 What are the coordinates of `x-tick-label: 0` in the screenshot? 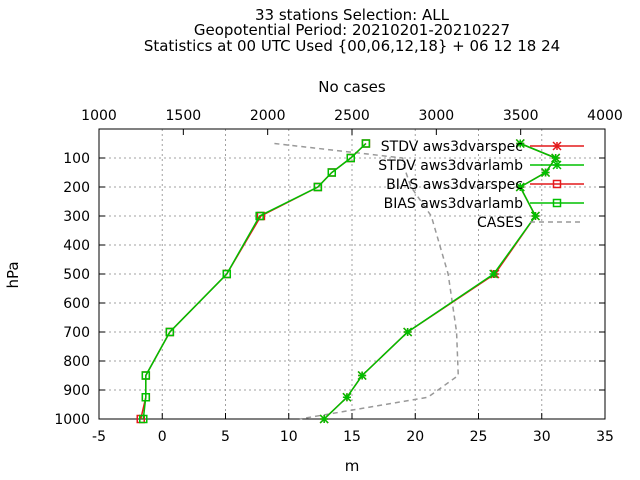 It's located at (162, 437).